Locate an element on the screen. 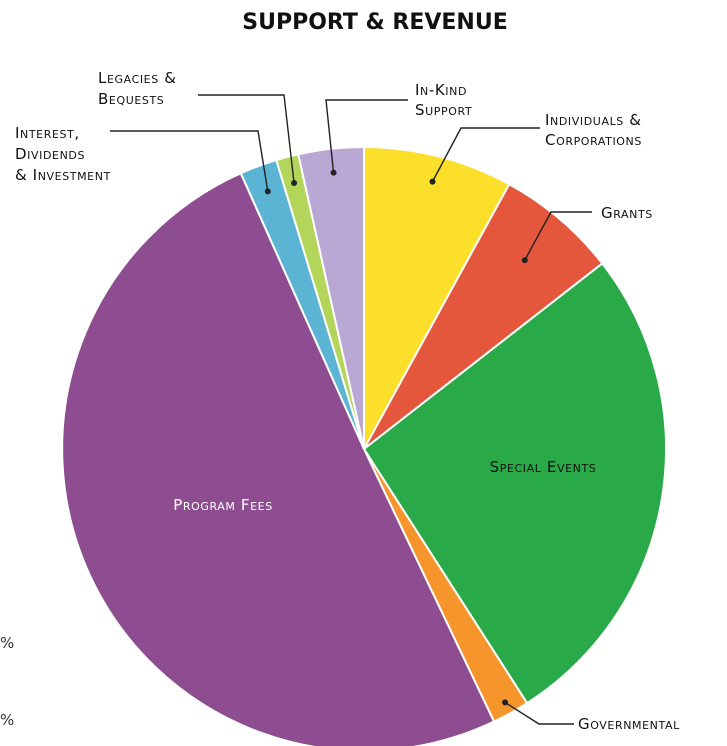  legacies-leader-line is located at coordinates (246, 139).